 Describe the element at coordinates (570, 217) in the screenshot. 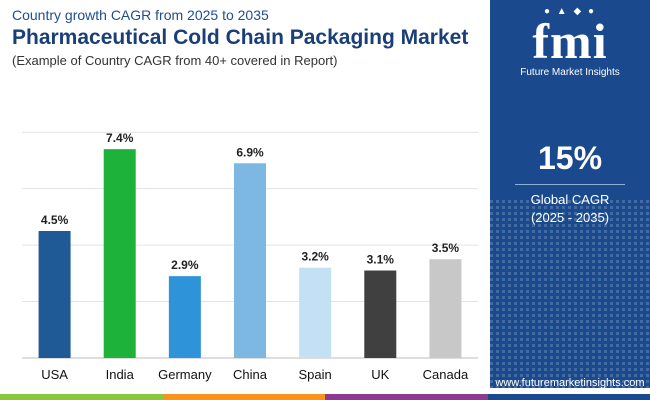

I see `global-cagr-period: (2025 - 2035)` at that location.